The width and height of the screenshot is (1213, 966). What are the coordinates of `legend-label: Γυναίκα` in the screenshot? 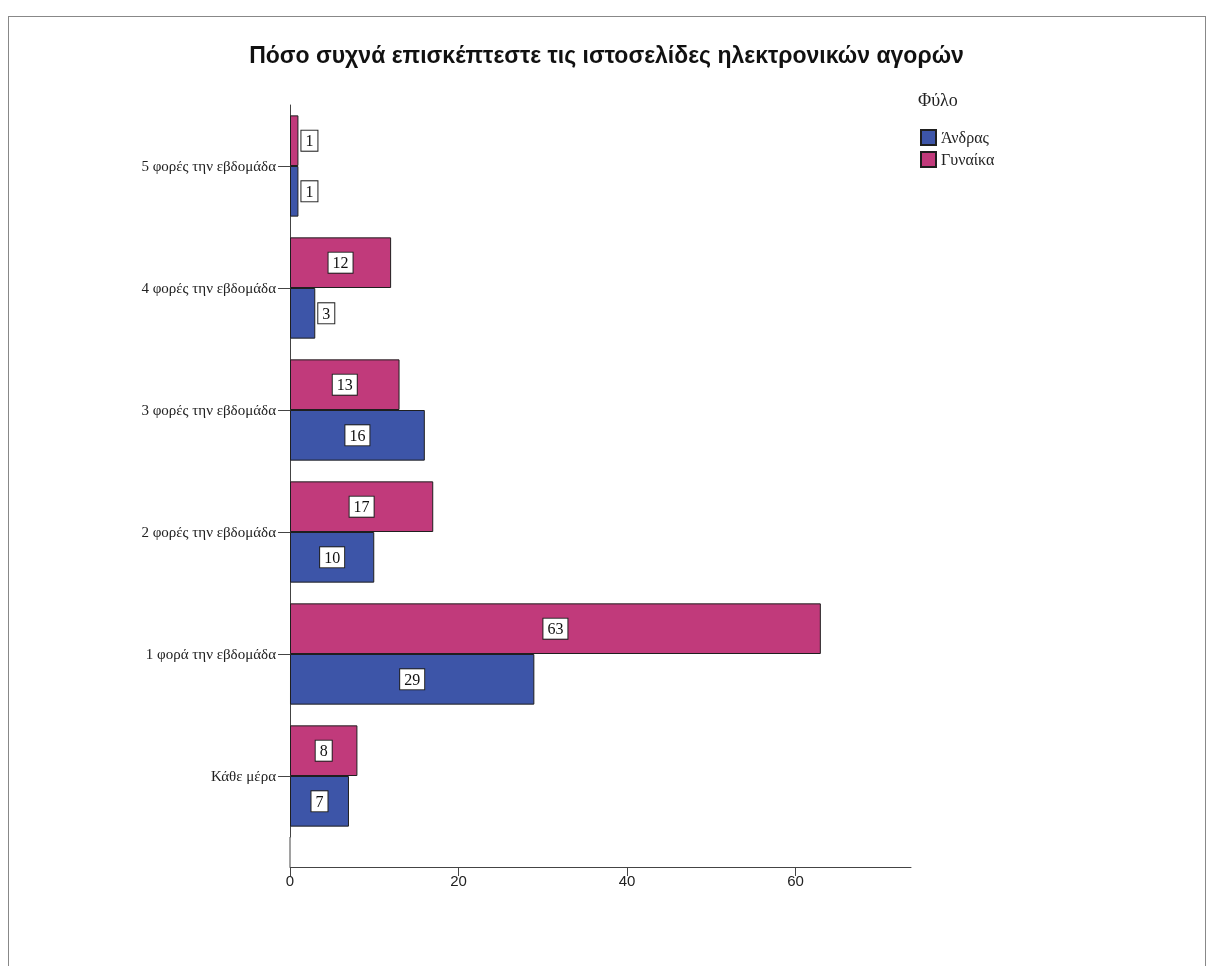 It's located at (968, 159).